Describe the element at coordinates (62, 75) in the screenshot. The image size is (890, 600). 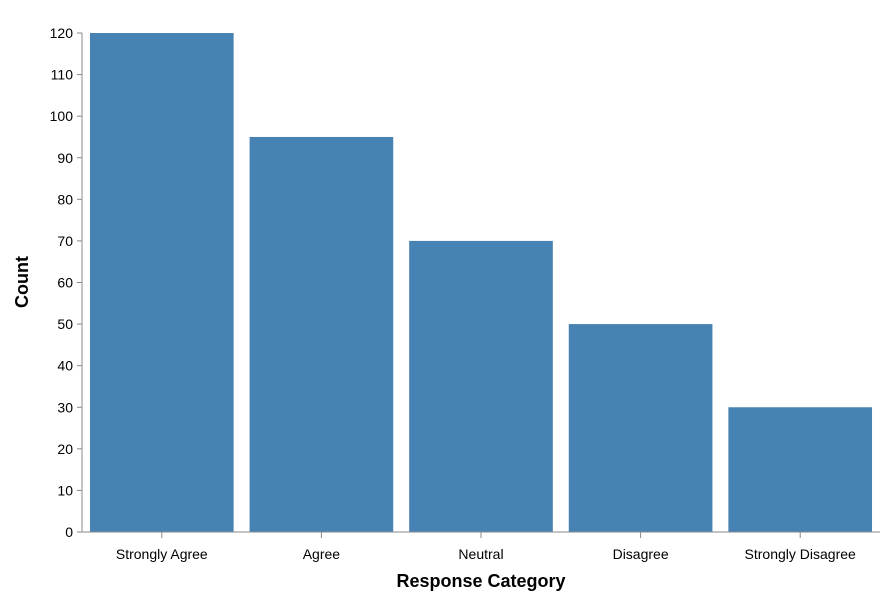
I see `y-tick-label: 110` at that location.